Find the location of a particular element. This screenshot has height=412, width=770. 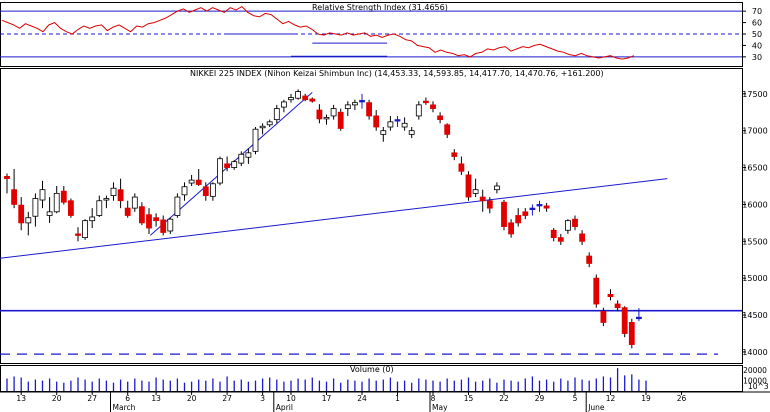

x-tick-label: 6 is located at coordinates (127, 398).